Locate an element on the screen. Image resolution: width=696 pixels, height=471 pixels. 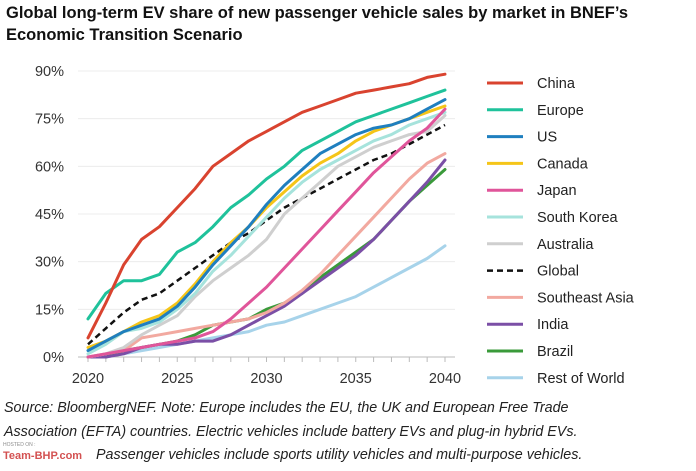
x-tick-label: 2040 is located at coordinates (445, 379).